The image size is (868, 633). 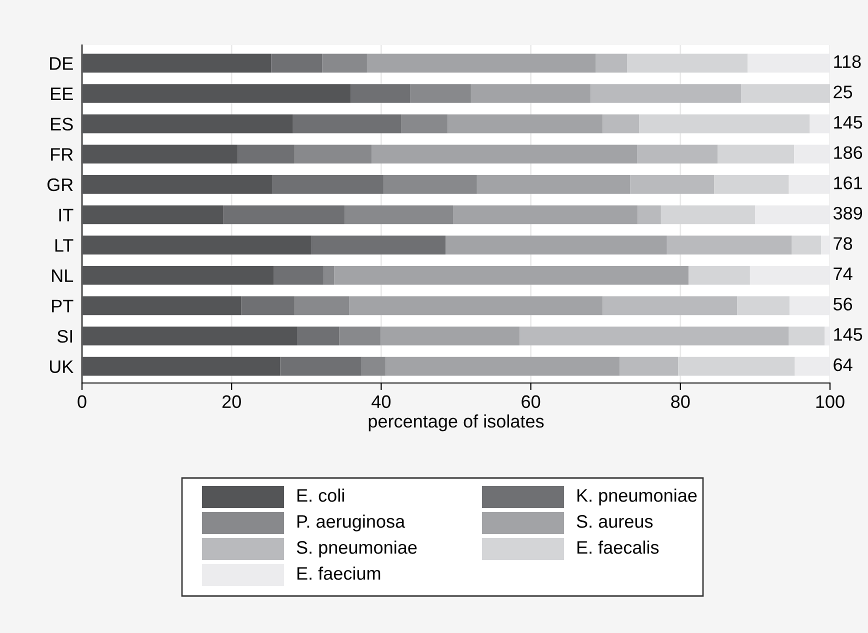 What do you see at coordinates (680, 401) in the screenshot?
I see `x-tick-label: 80` at bounding box center [680, 401].